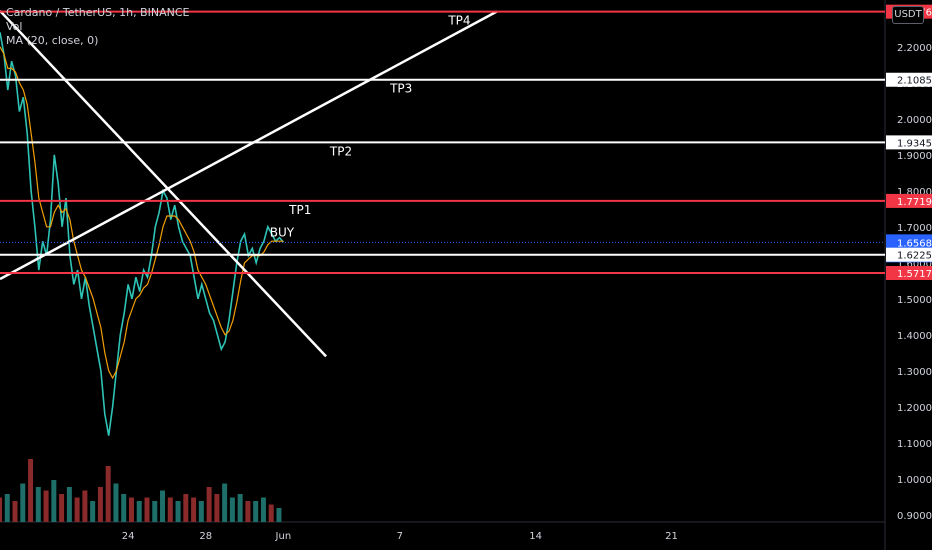  What do you see at coordinates (458, 21) in the screenshot?
I see `level-tag-label: TP4` at bounding box center [458, 21].